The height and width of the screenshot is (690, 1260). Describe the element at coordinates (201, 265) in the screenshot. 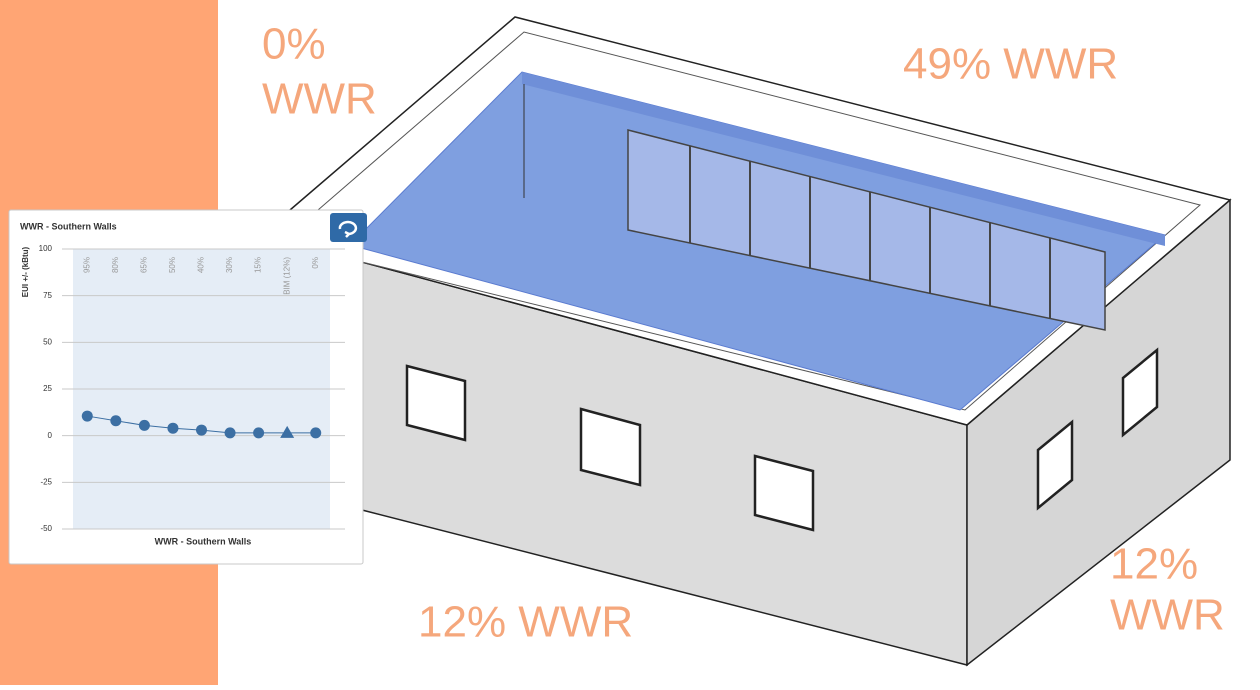

I see `x-tick-label: 40%` at that location.